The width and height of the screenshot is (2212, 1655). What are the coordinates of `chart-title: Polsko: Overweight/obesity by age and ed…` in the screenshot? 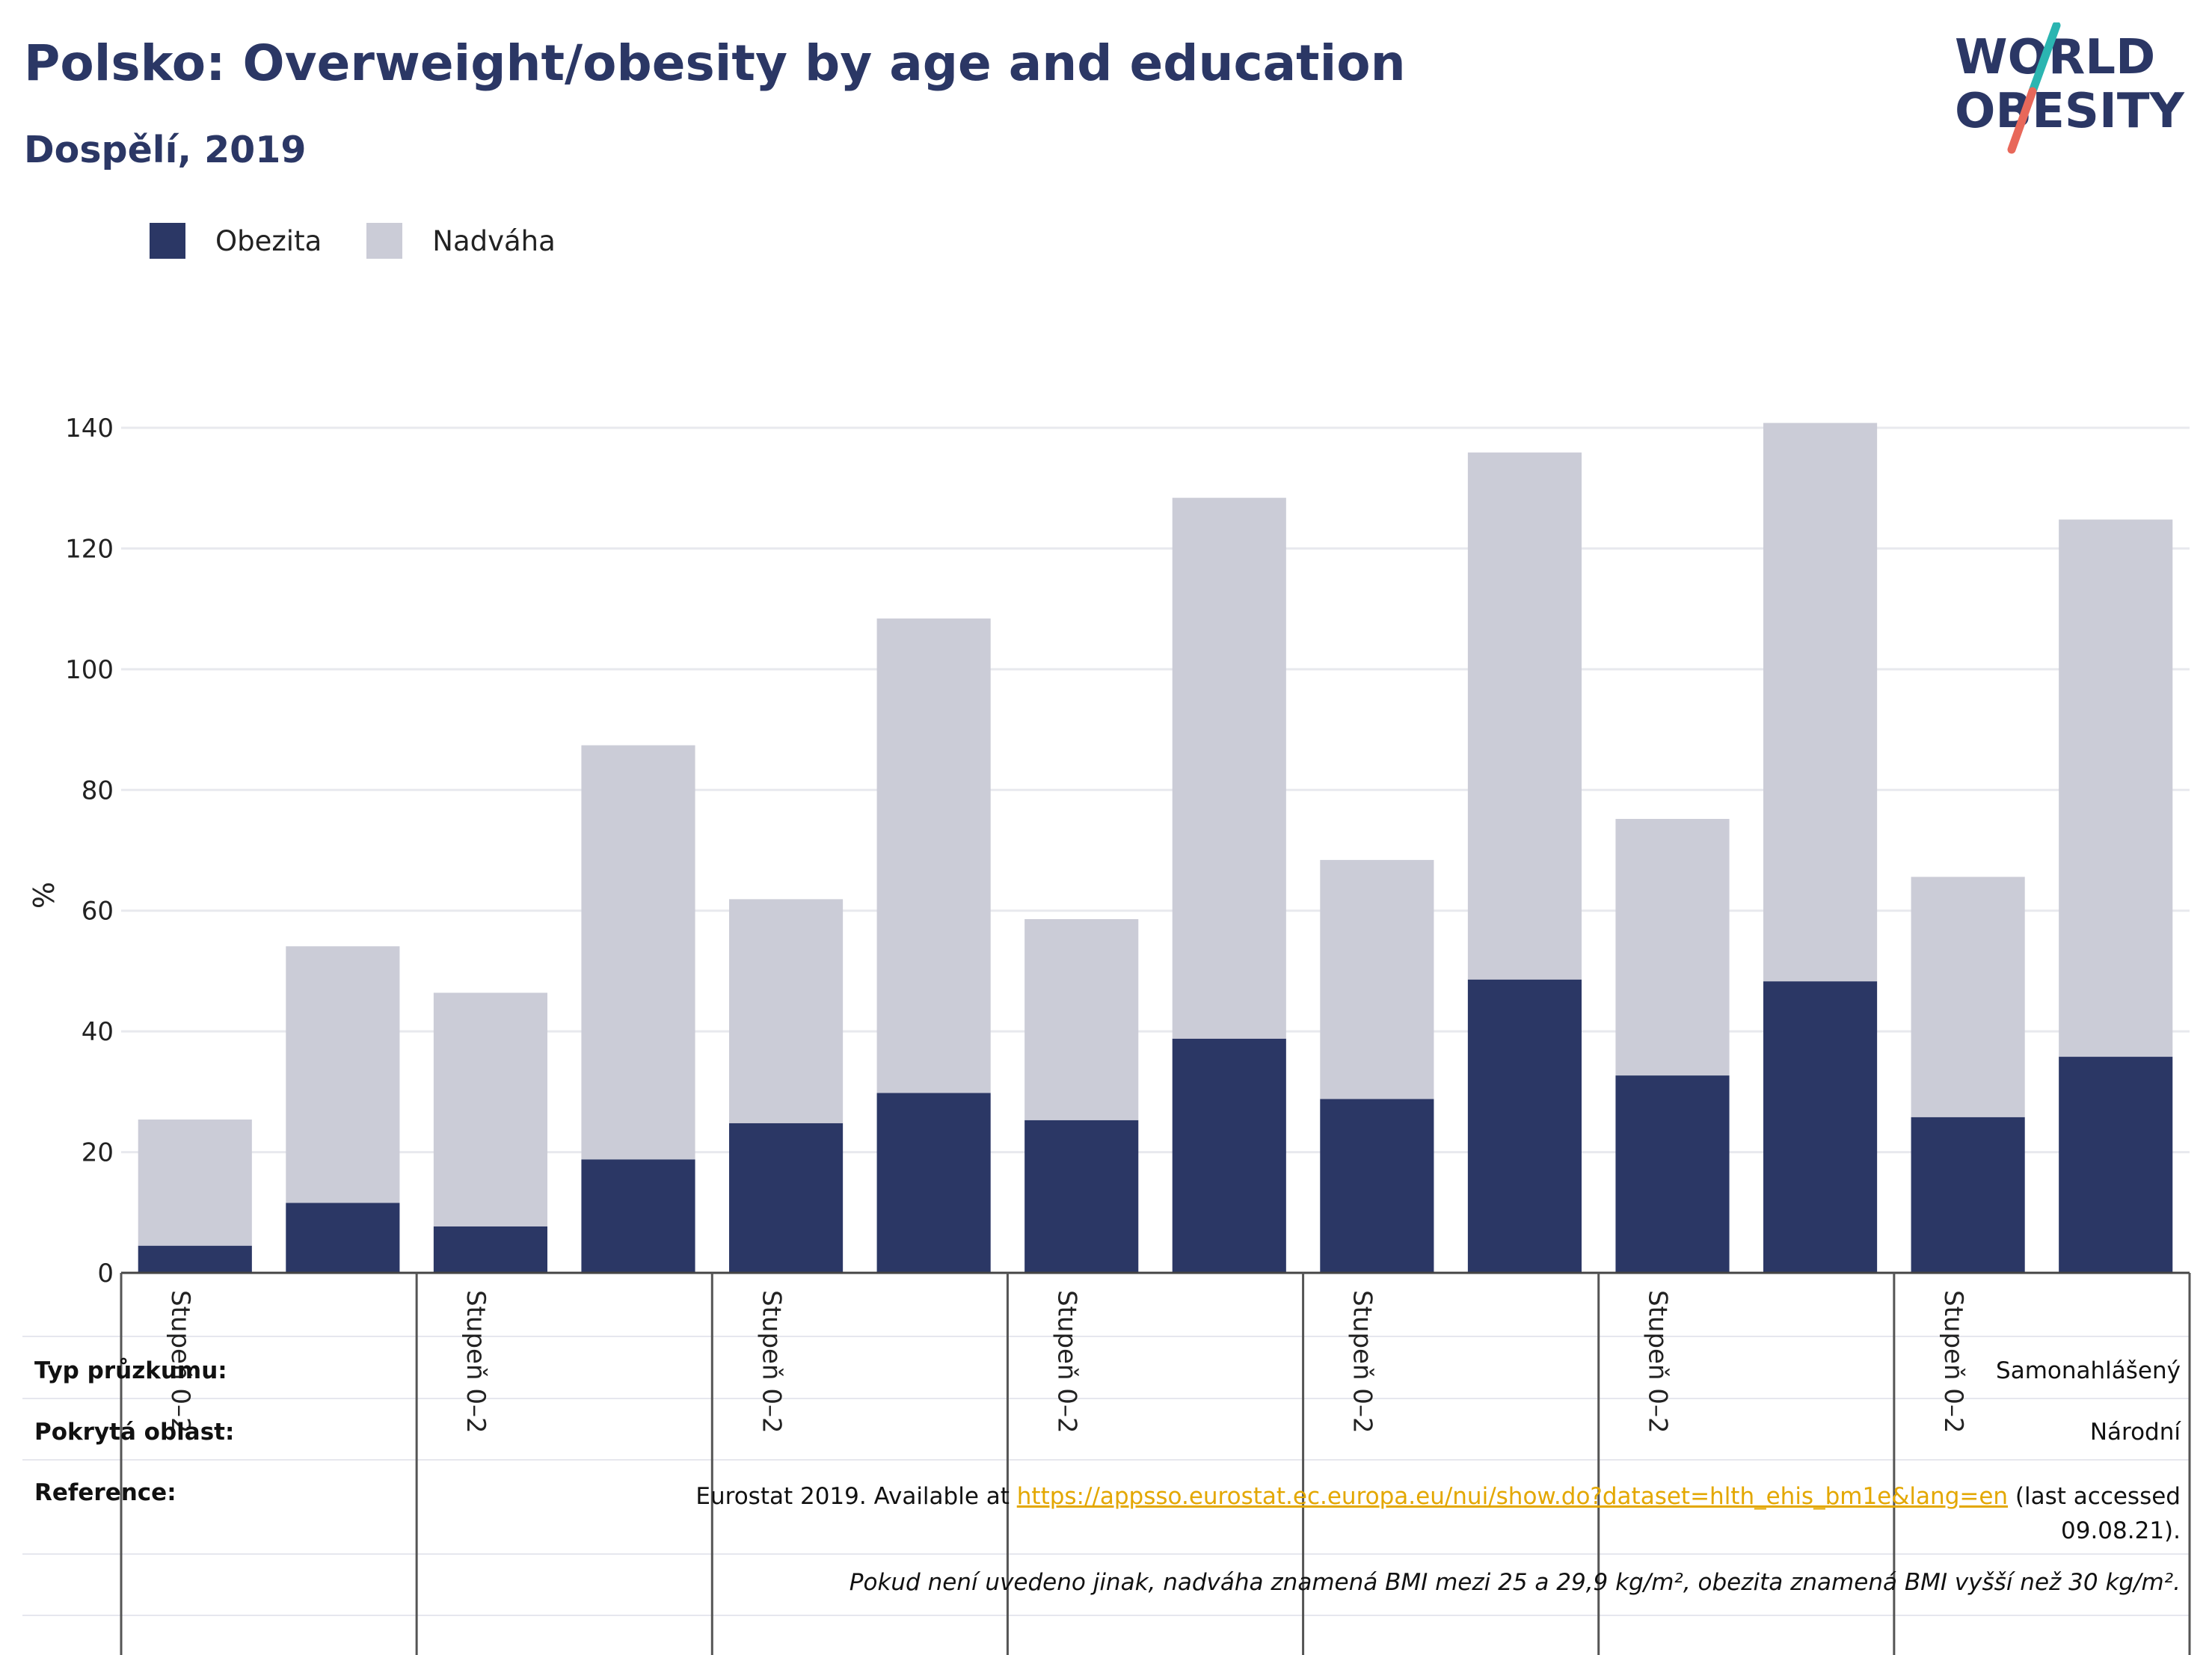 It's located at (715, 63).